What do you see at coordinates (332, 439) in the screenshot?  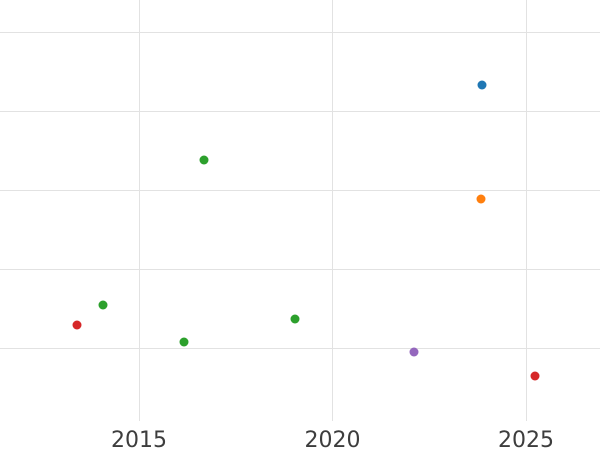 I see `x-tick-label: 2020` at bounding box center [332, 439].